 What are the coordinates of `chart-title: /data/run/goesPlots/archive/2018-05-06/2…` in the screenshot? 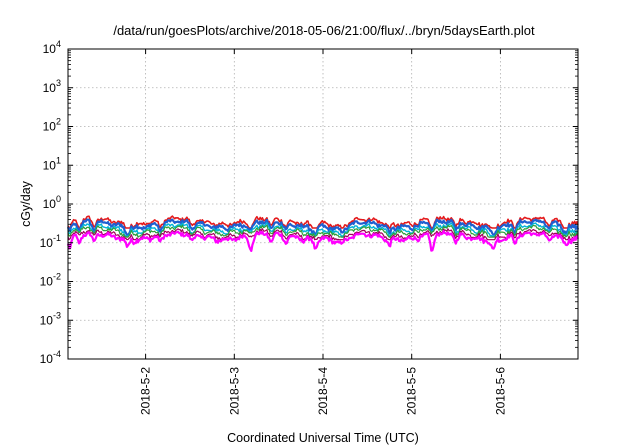 It's located at (324, 30).